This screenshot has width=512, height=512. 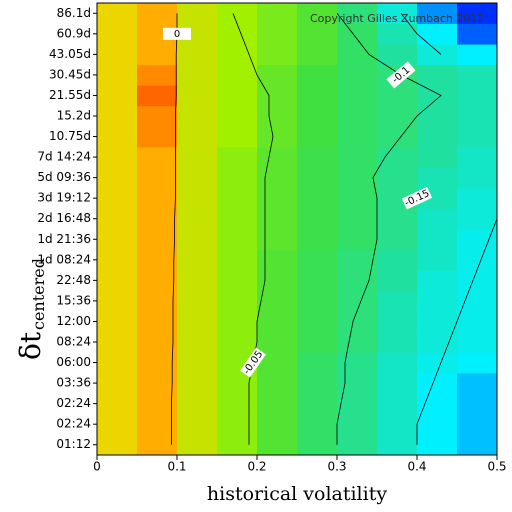 I want to click on x-tick-label: 0.2, so click(x=256, y=467).